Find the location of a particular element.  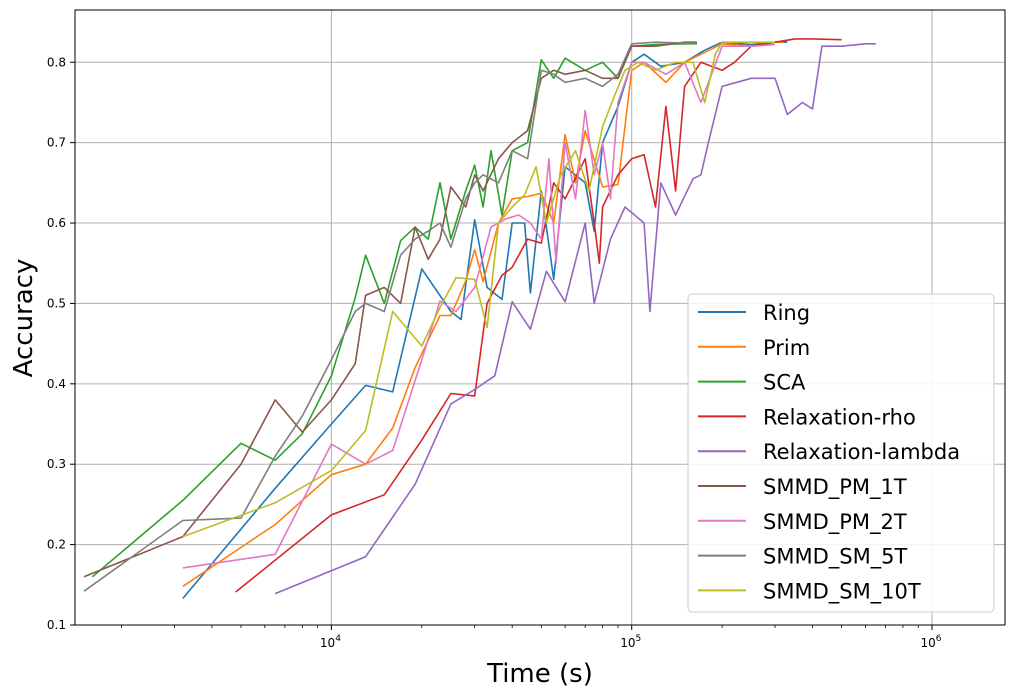

x-tick-label: 10⁵ is located at coordinates (630, 642).